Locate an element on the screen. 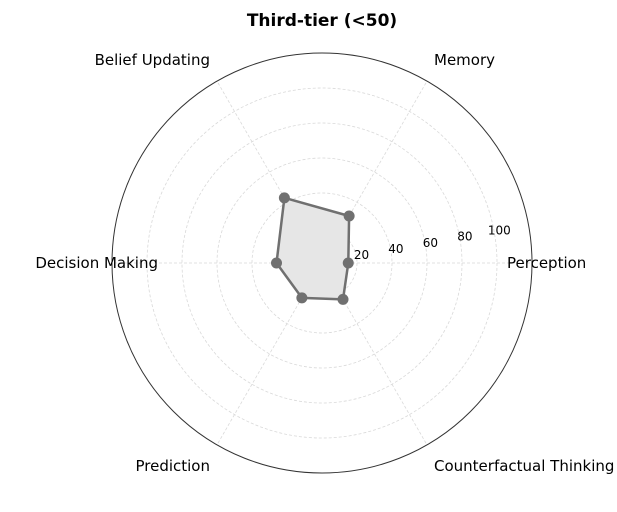 The image size is (617, 512). data-point-prediction is located at coordinates (302, 298).